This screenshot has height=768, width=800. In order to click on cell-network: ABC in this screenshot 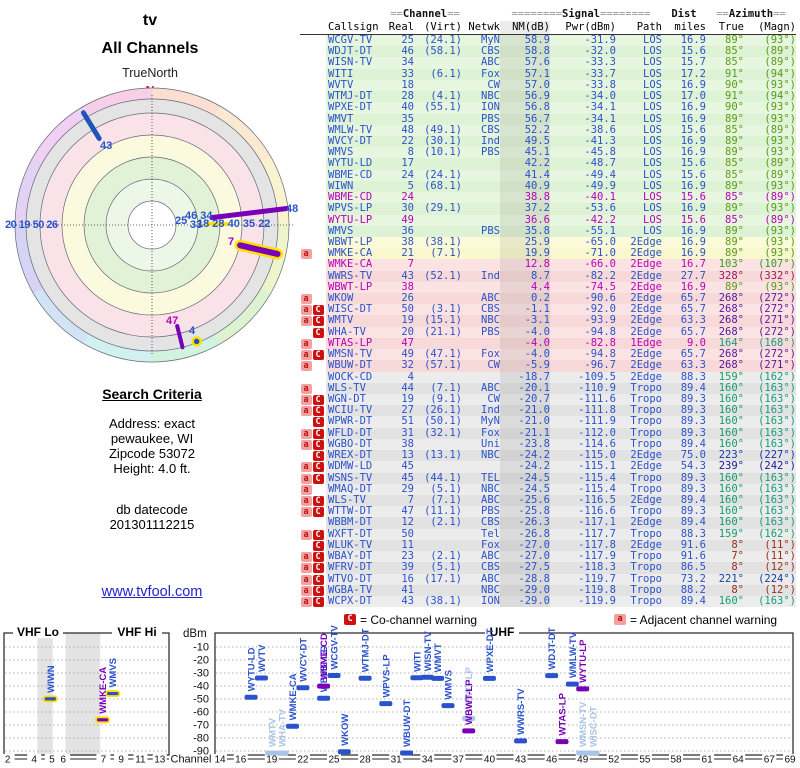, I will do `click(490, 499)`.